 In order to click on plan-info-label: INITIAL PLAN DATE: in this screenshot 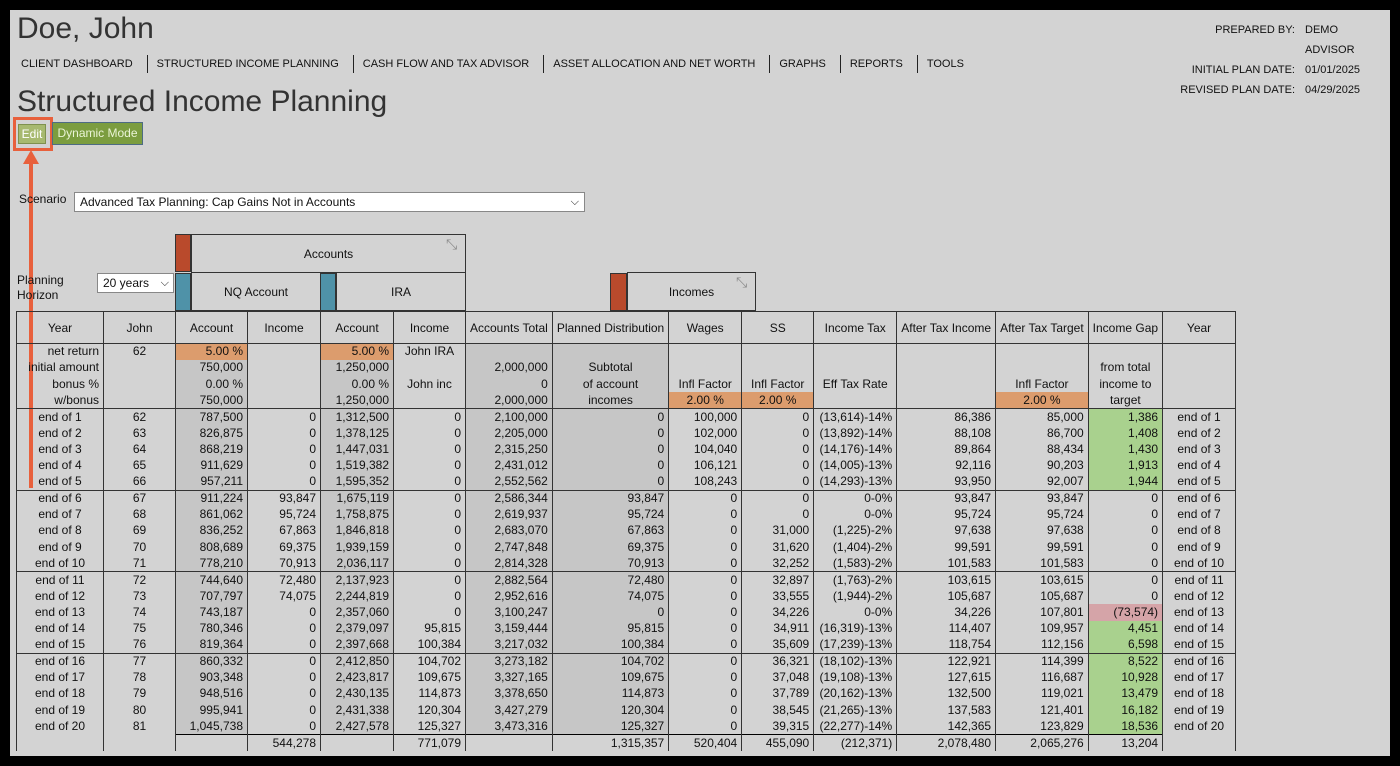, I will do `click(1243, 70)`.